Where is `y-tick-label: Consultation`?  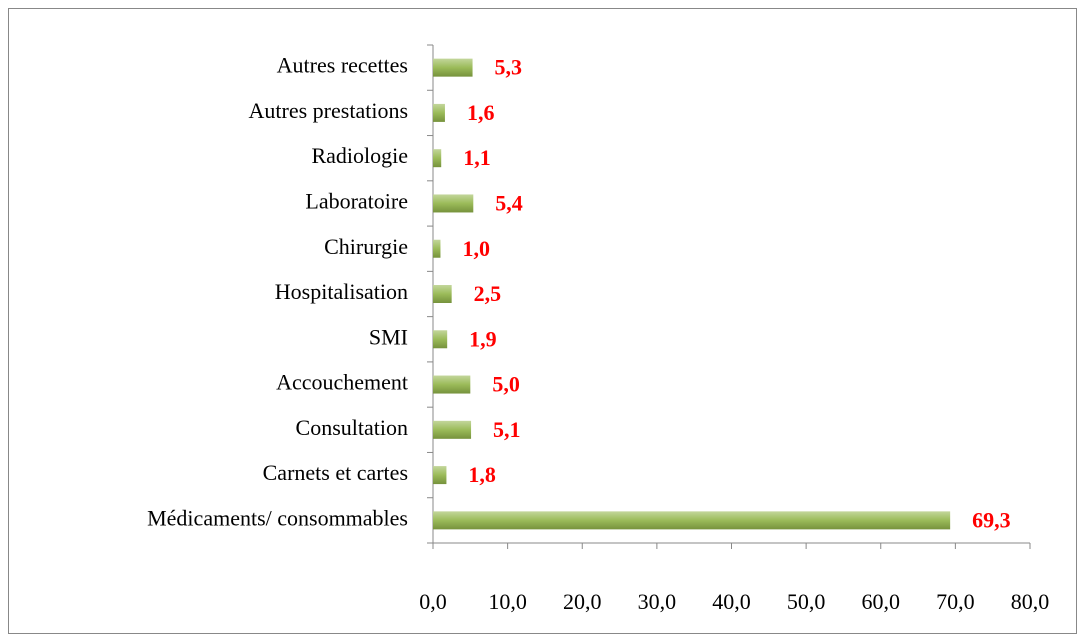 y-tick-label: Consultation is located at coordinates (352, 427).